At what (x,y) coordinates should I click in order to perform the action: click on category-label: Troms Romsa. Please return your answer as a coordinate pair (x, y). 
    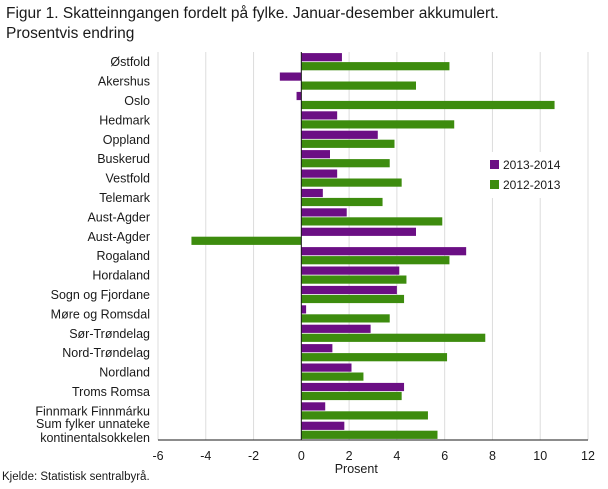
    Looking at the image, I should click on (111, 392).